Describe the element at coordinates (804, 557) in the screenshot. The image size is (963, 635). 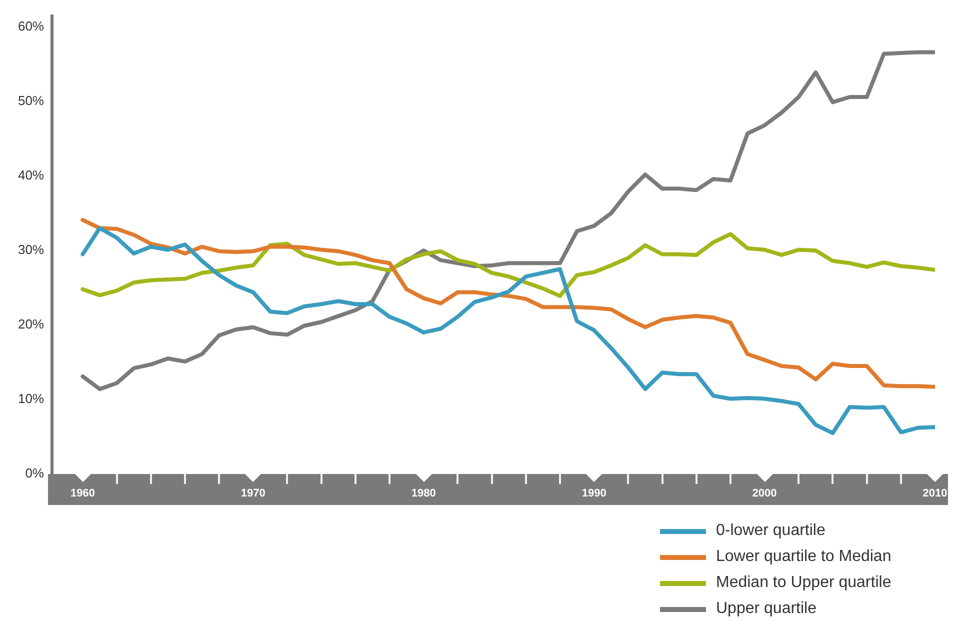
I see `legend-label: Lower quartile to Median` at that location.